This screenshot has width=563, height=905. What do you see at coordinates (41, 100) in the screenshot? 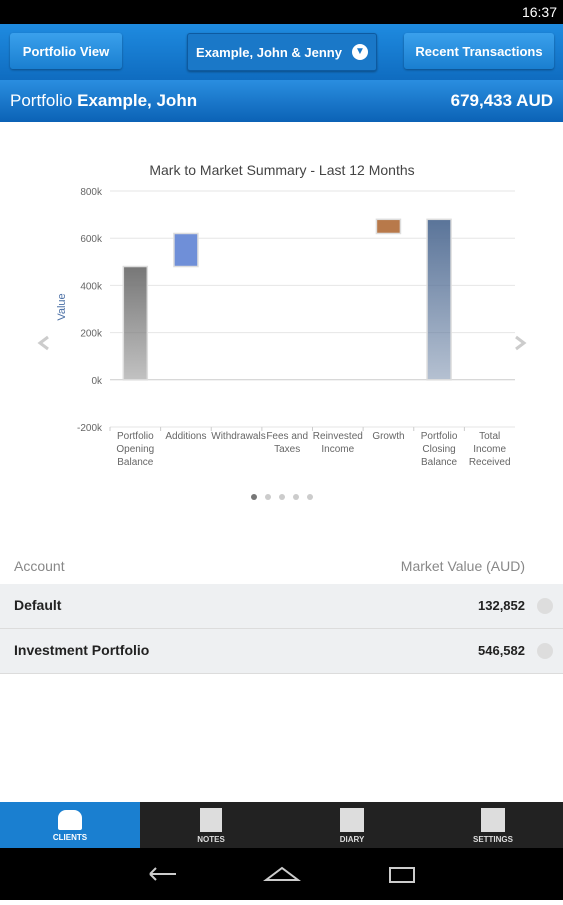
I see `header-label: Portfolio` at bounding box center [41, 100].